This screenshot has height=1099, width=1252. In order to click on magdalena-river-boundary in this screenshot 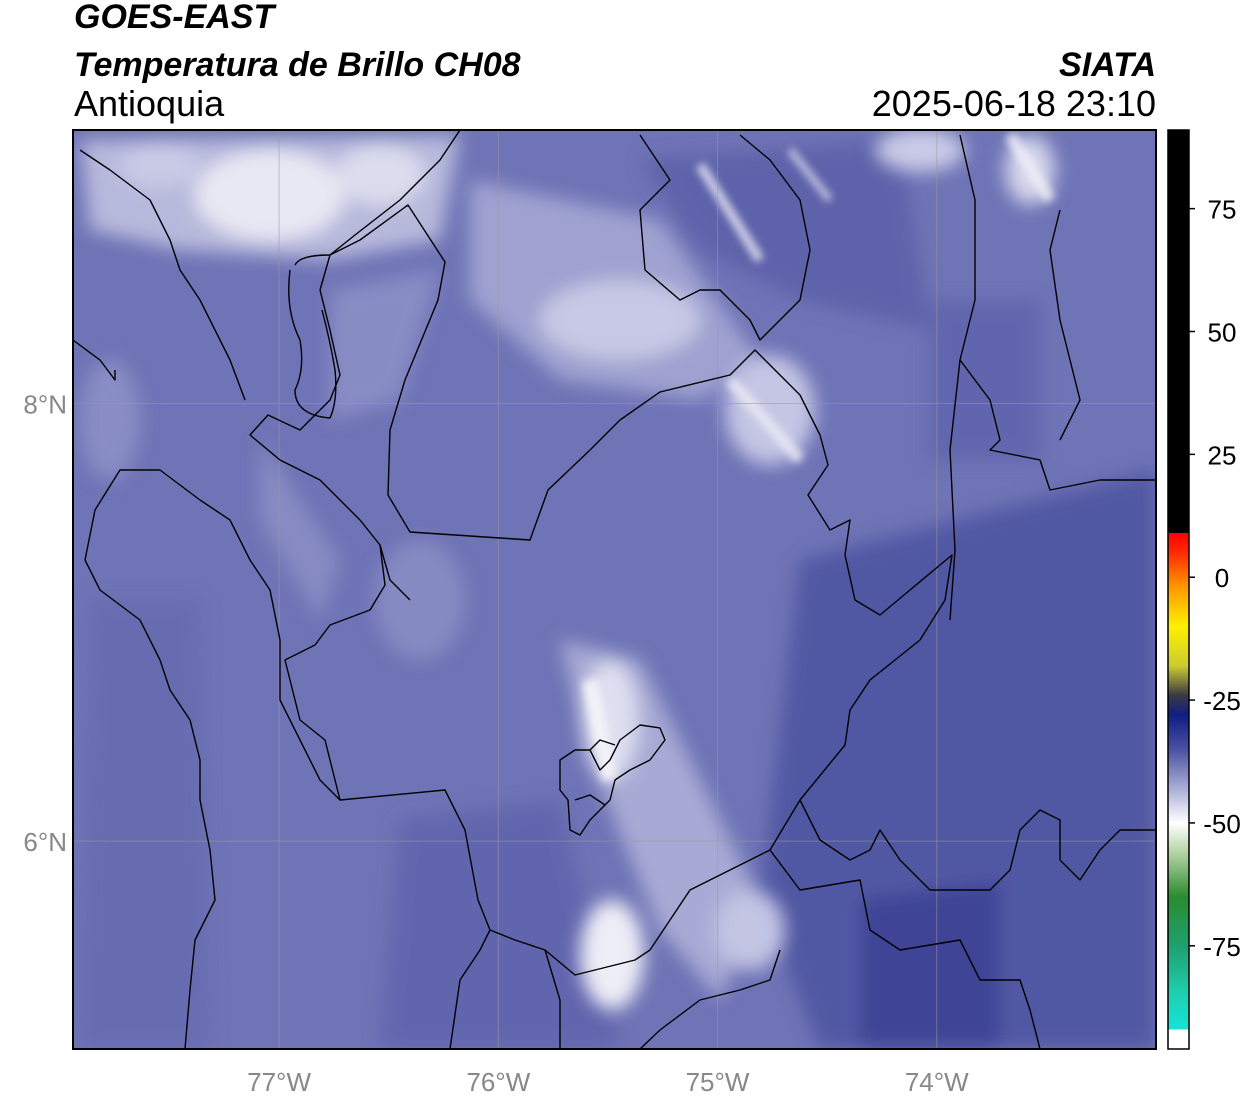, I will do `click(955, 490)`.